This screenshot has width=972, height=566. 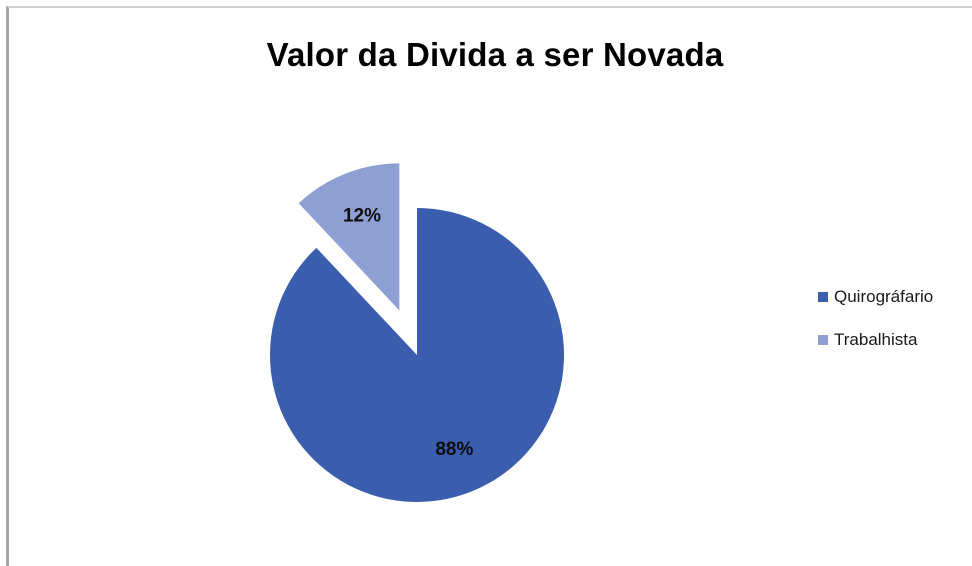 What do you see at coordinates (884, 296) in the screenshot?
I see `legend-label-quirografario: Quirográfario` at bounding box center [884, 296].